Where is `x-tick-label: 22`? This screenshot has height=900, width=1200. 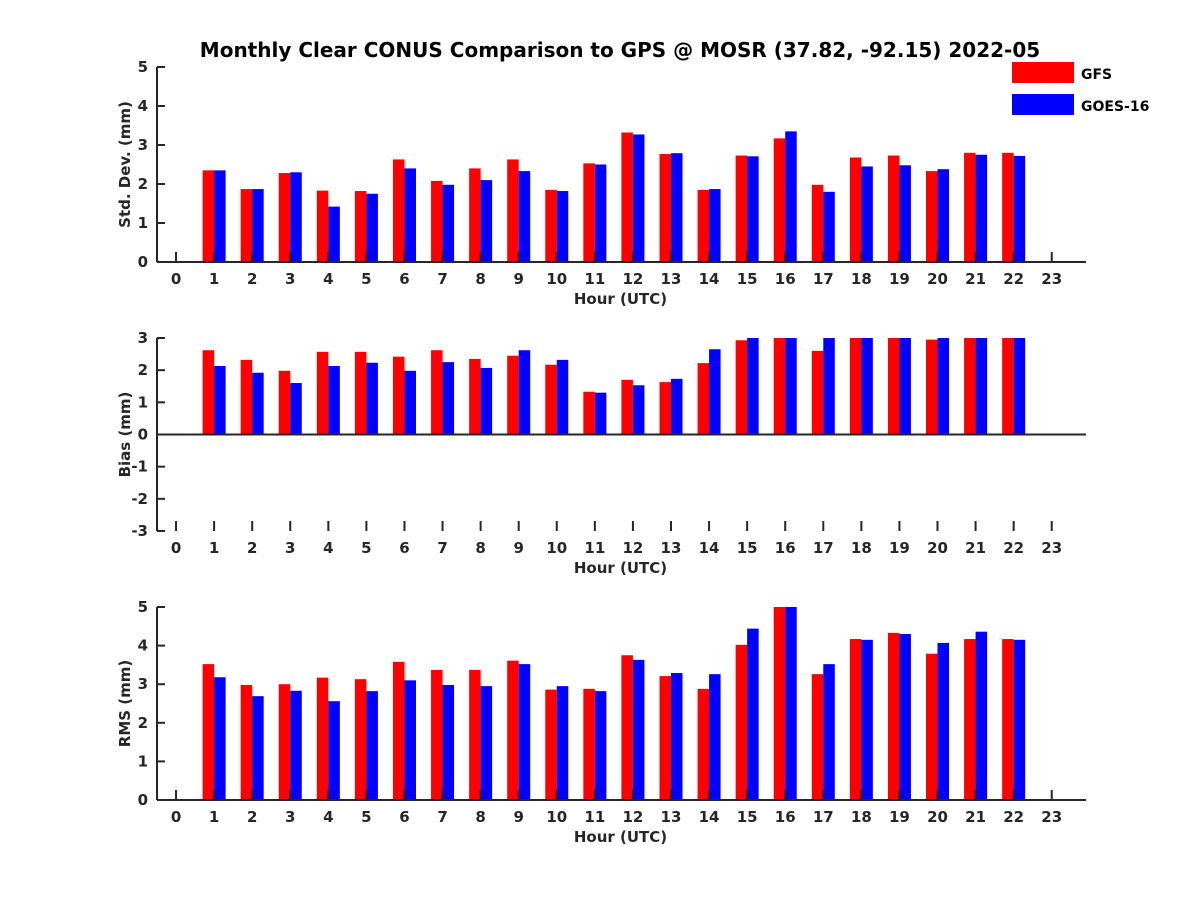 x-tick-label: 22 is located at coordinates (1013, 548).